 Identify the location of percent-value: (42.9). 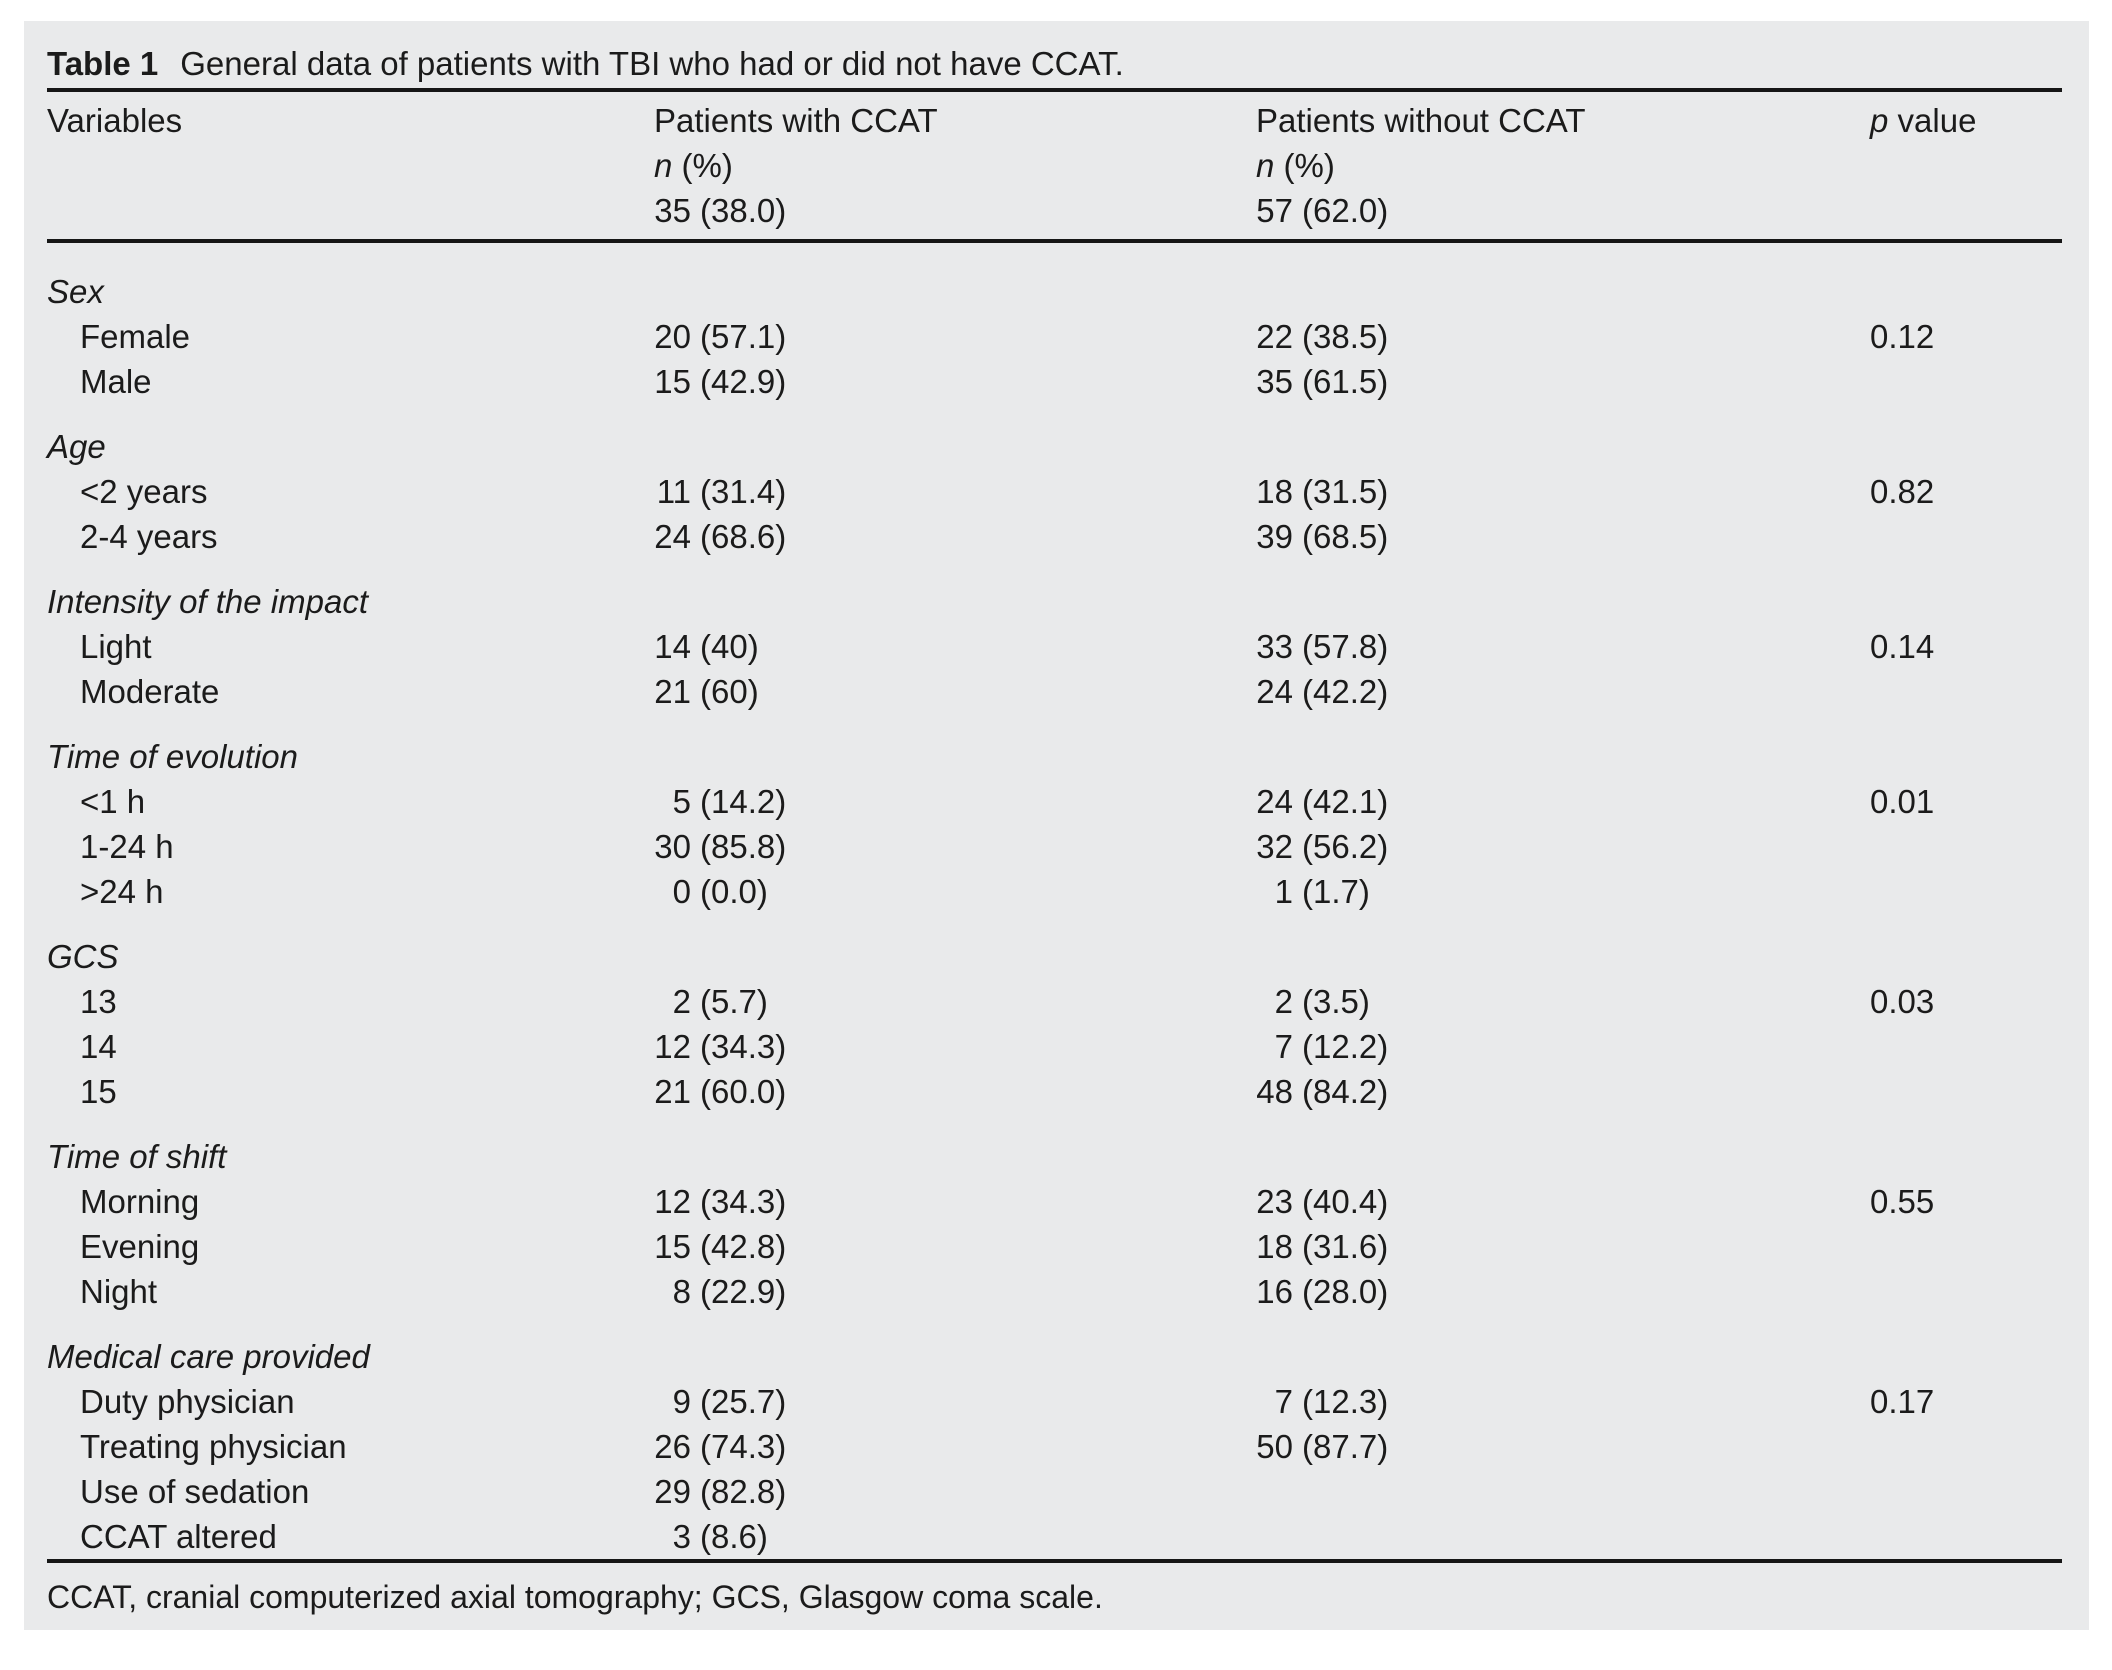
(743, 381).